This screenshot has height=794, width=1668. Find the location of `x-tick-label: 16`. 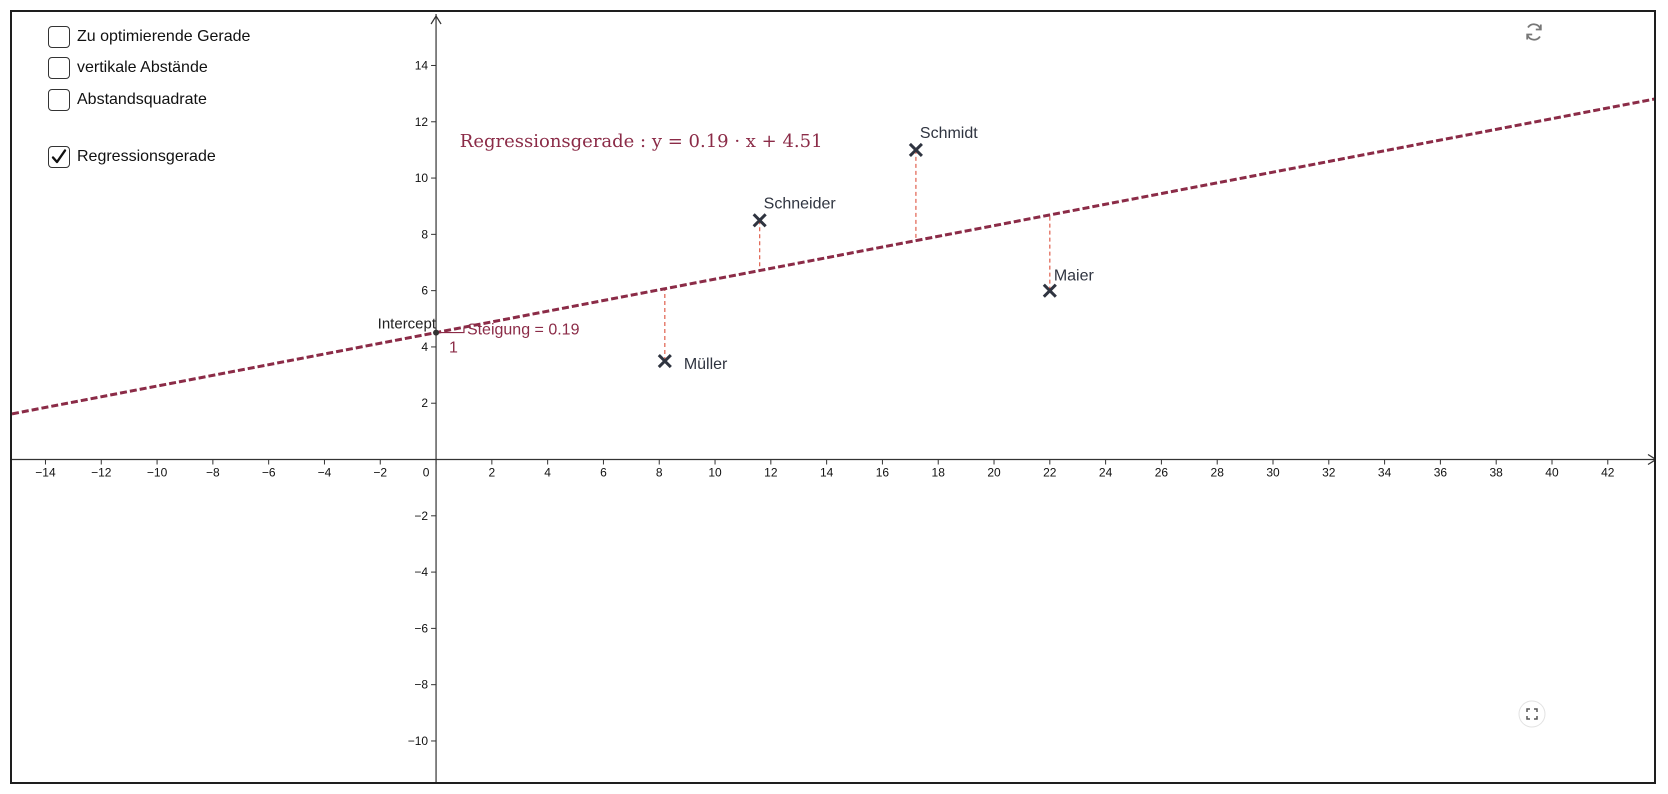

x-tick-label: 16 is located at coordinates (883, 473).